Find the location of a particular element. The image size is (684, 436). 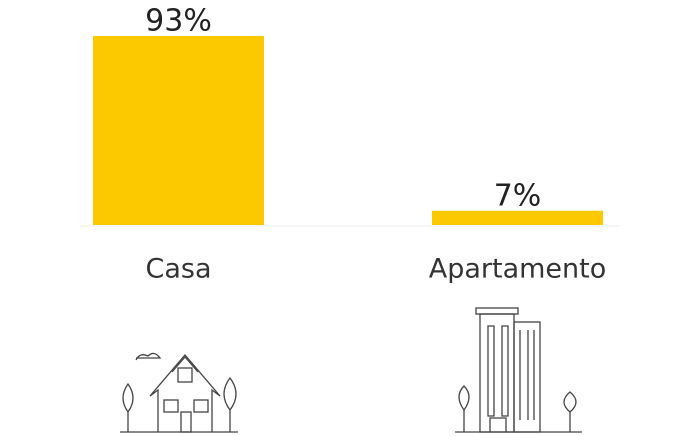

value-label: 7% is located at coordinates (518, 195).